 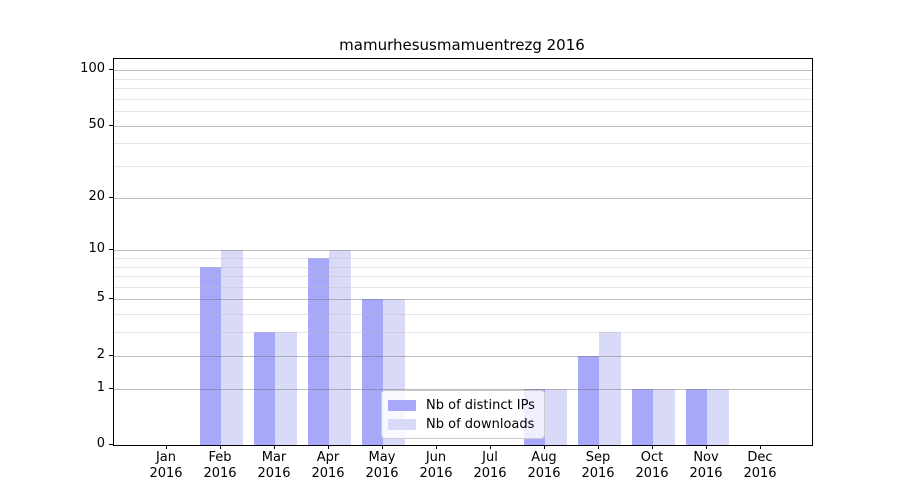 What do you see at coordinates (96, 124) in the screenshot?
I see `y-tick-label-50: 50` at bounding box center [96, 124].